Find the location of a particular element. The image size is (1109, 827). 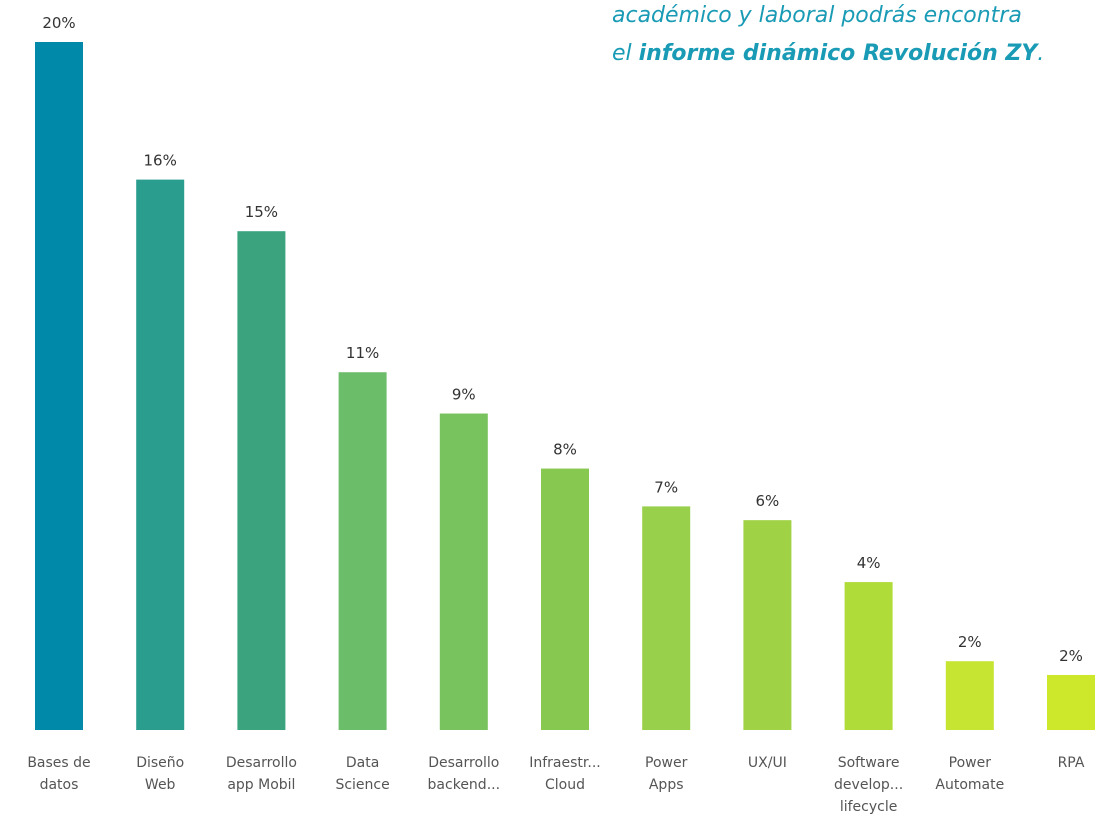

data-label: 6% is located at coordinates (768, 501).